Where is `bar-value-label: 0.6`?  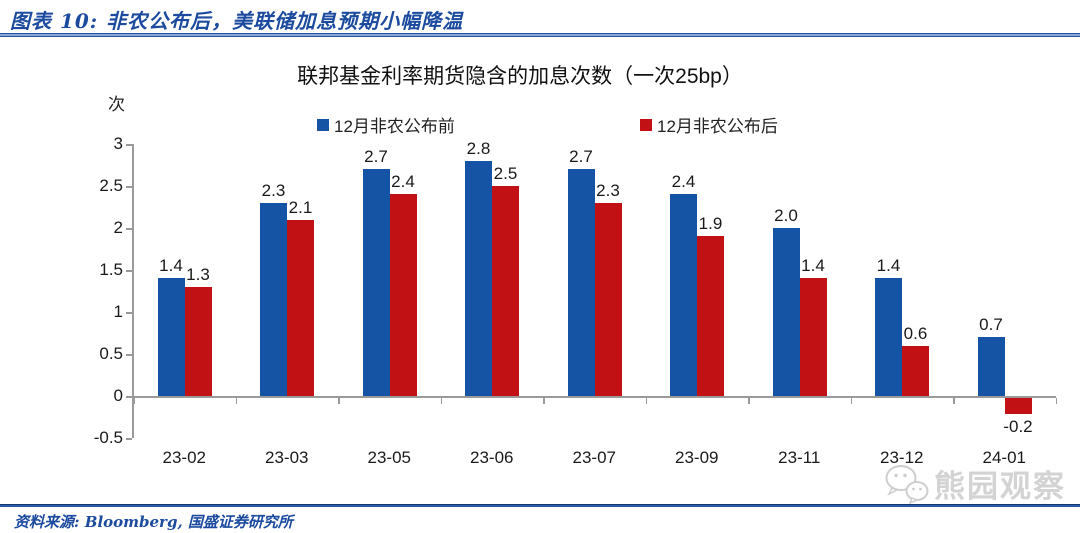 bar-value-label: 0.6 is located at coordinates (915, 333).